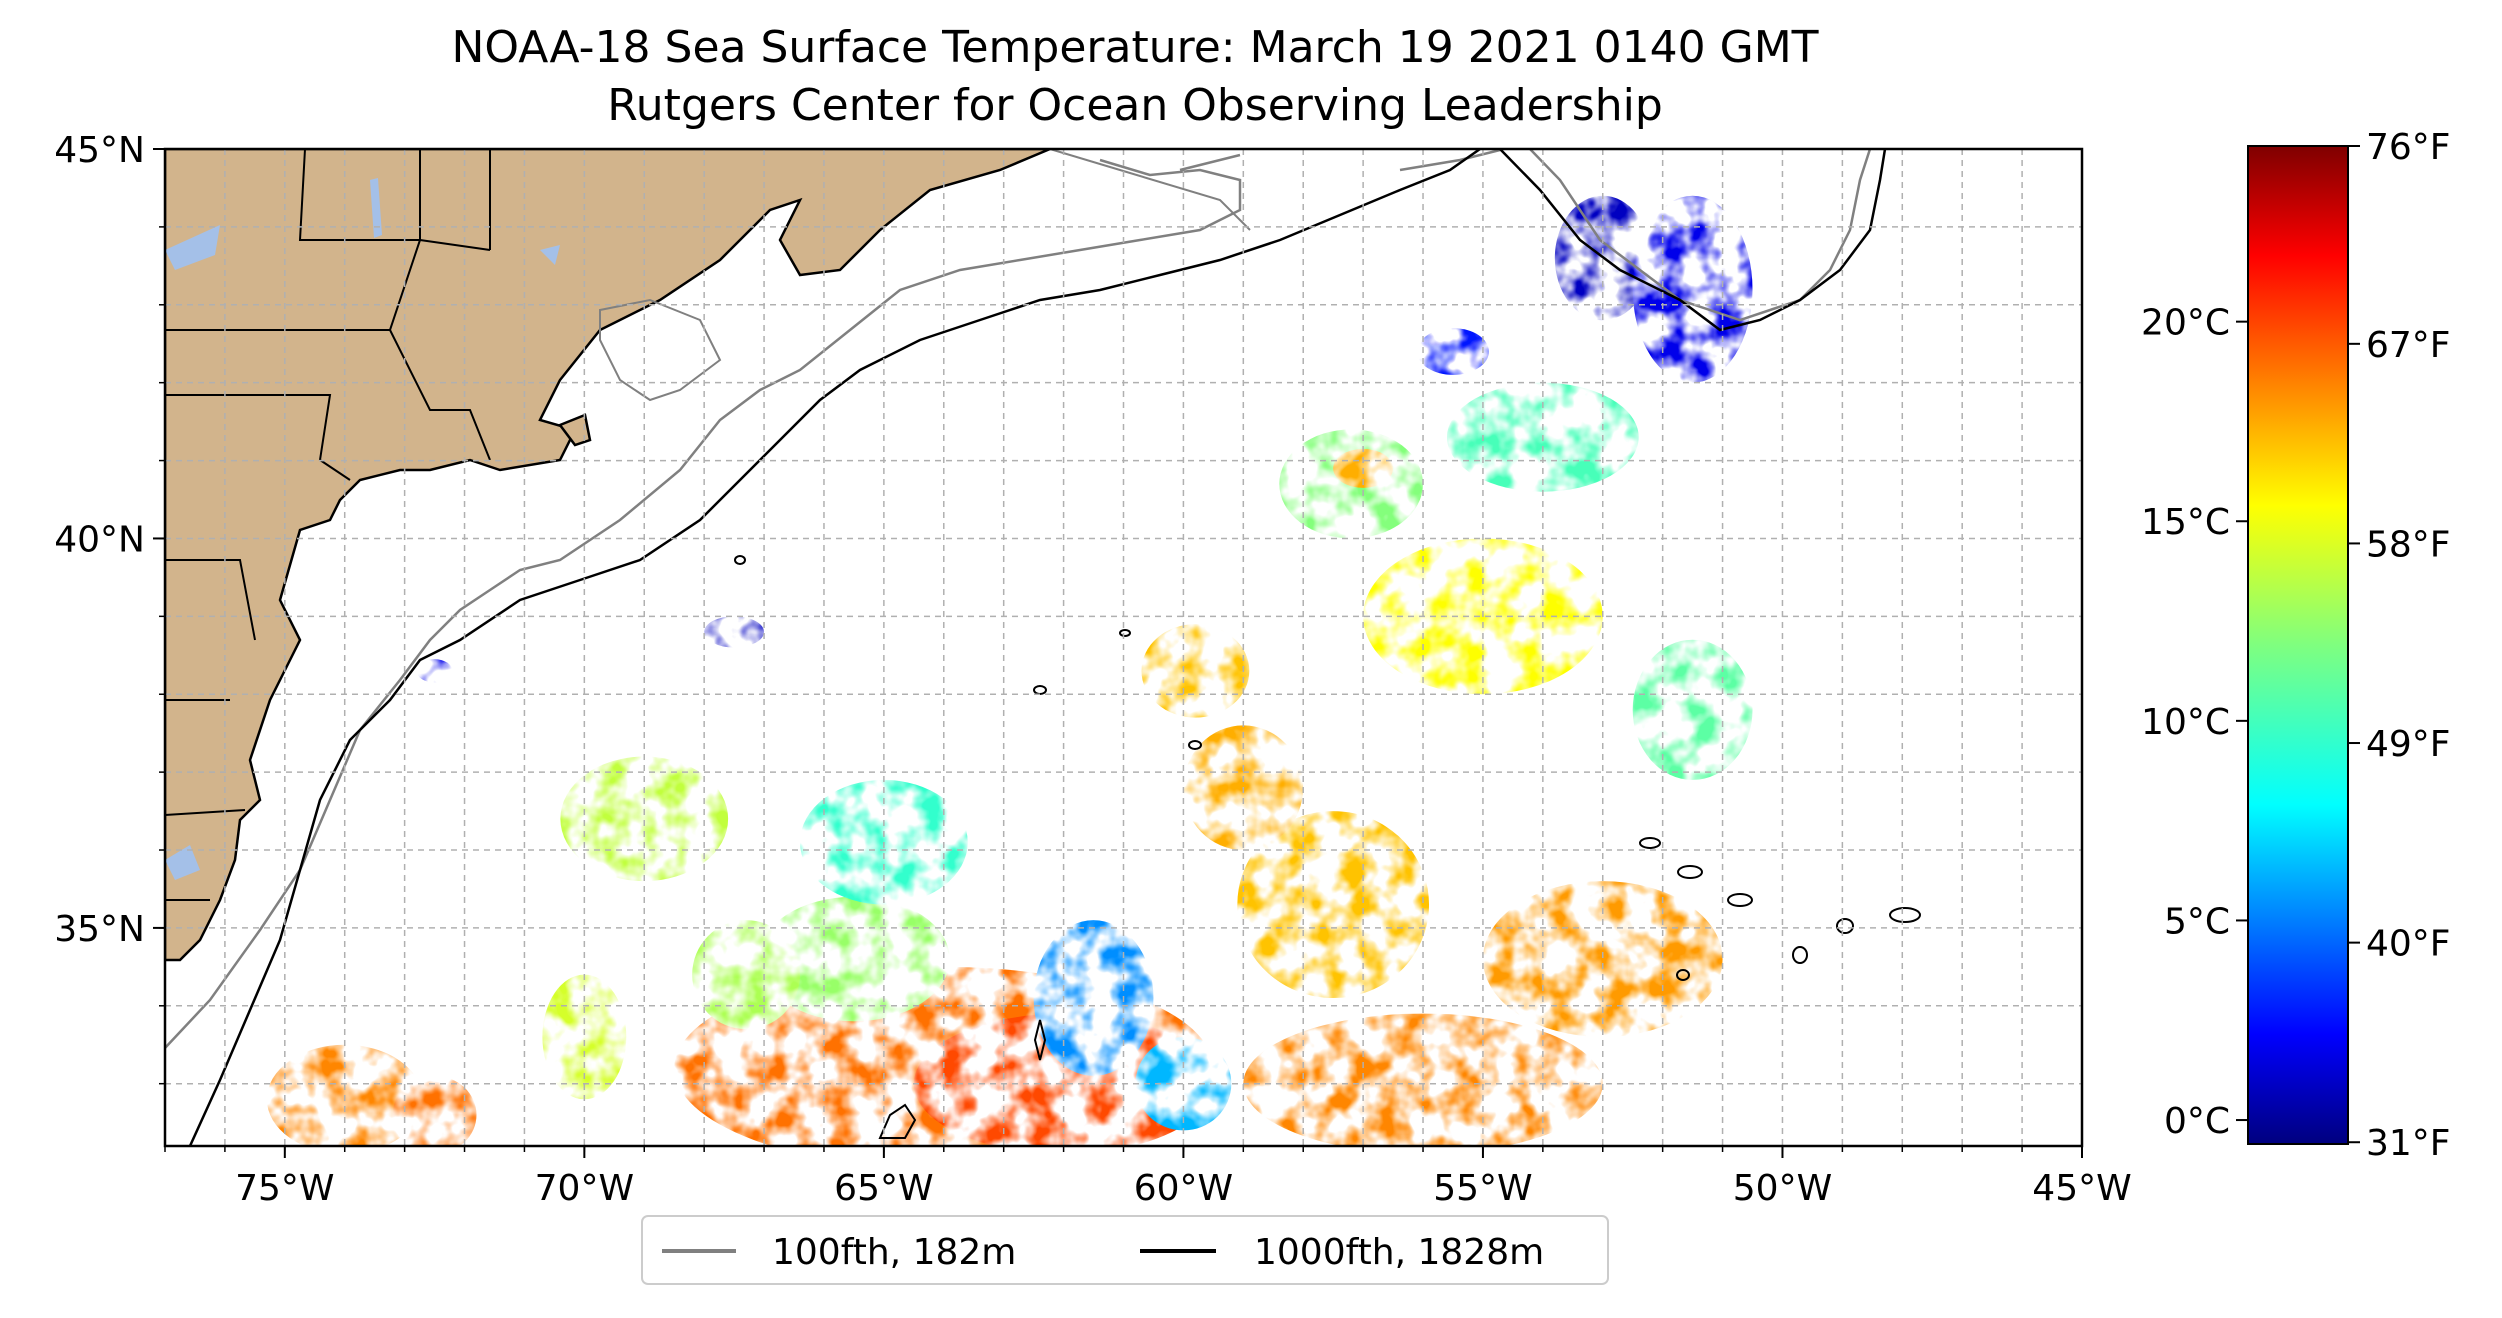 The image size is (2502, 1318). I want to click on colorbar-fahrenheit-axis: 31°F 40°F 49°F 58°F 67°F 76°F, so click(2399, 645).